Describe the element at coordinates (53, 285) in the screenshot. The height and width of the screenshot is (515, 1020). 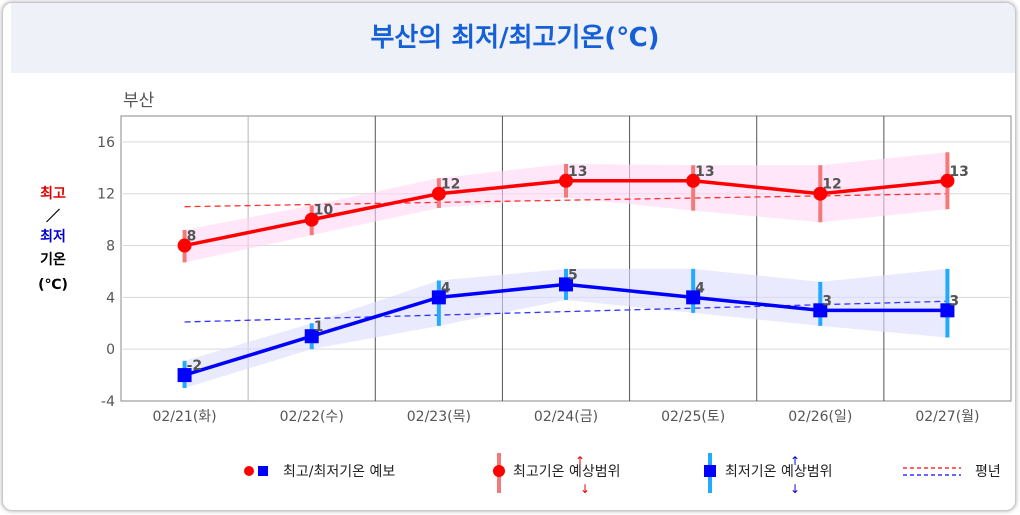
I see `y-axis-label-part: (℃)` at that location.